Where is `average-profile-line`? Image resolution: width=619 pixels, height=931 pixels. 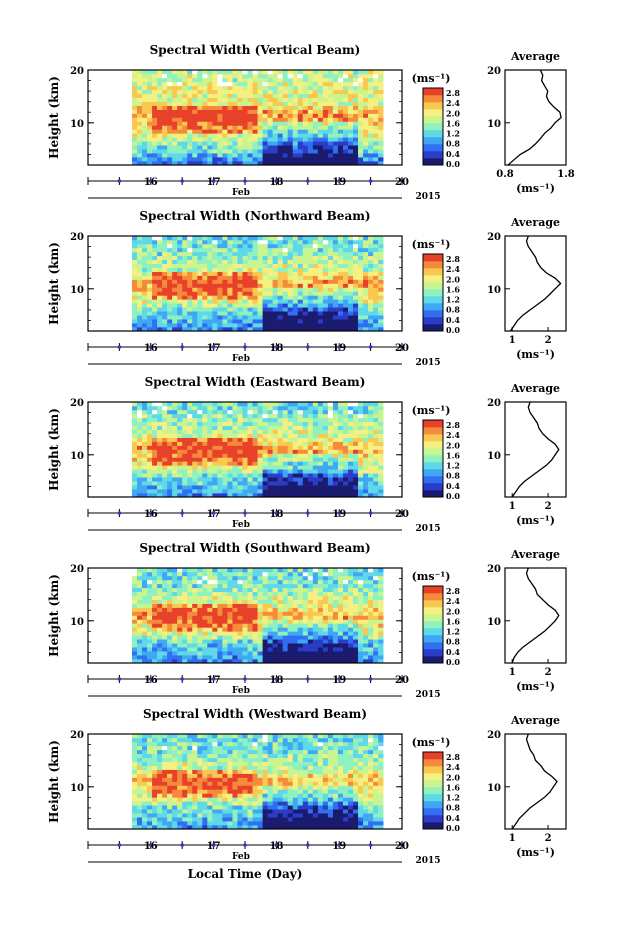
average-profile-line is located at coordinates (534, 117).